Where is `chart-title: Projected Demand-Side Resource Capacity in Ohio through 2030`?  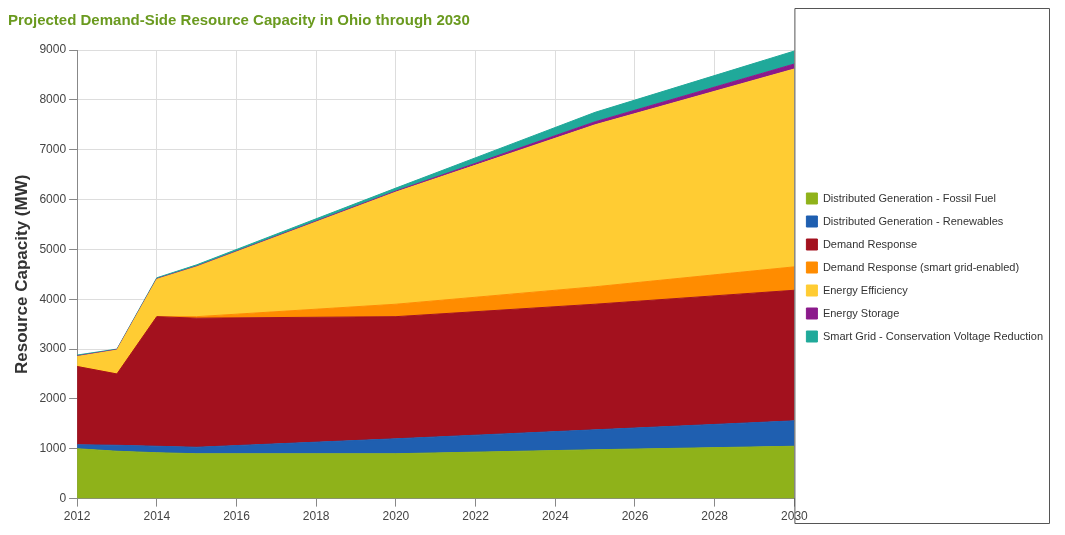 chart-title: Projected Demand-Side Resource Capacity in Ohio through 2030 is located at coordinates (239, 20).